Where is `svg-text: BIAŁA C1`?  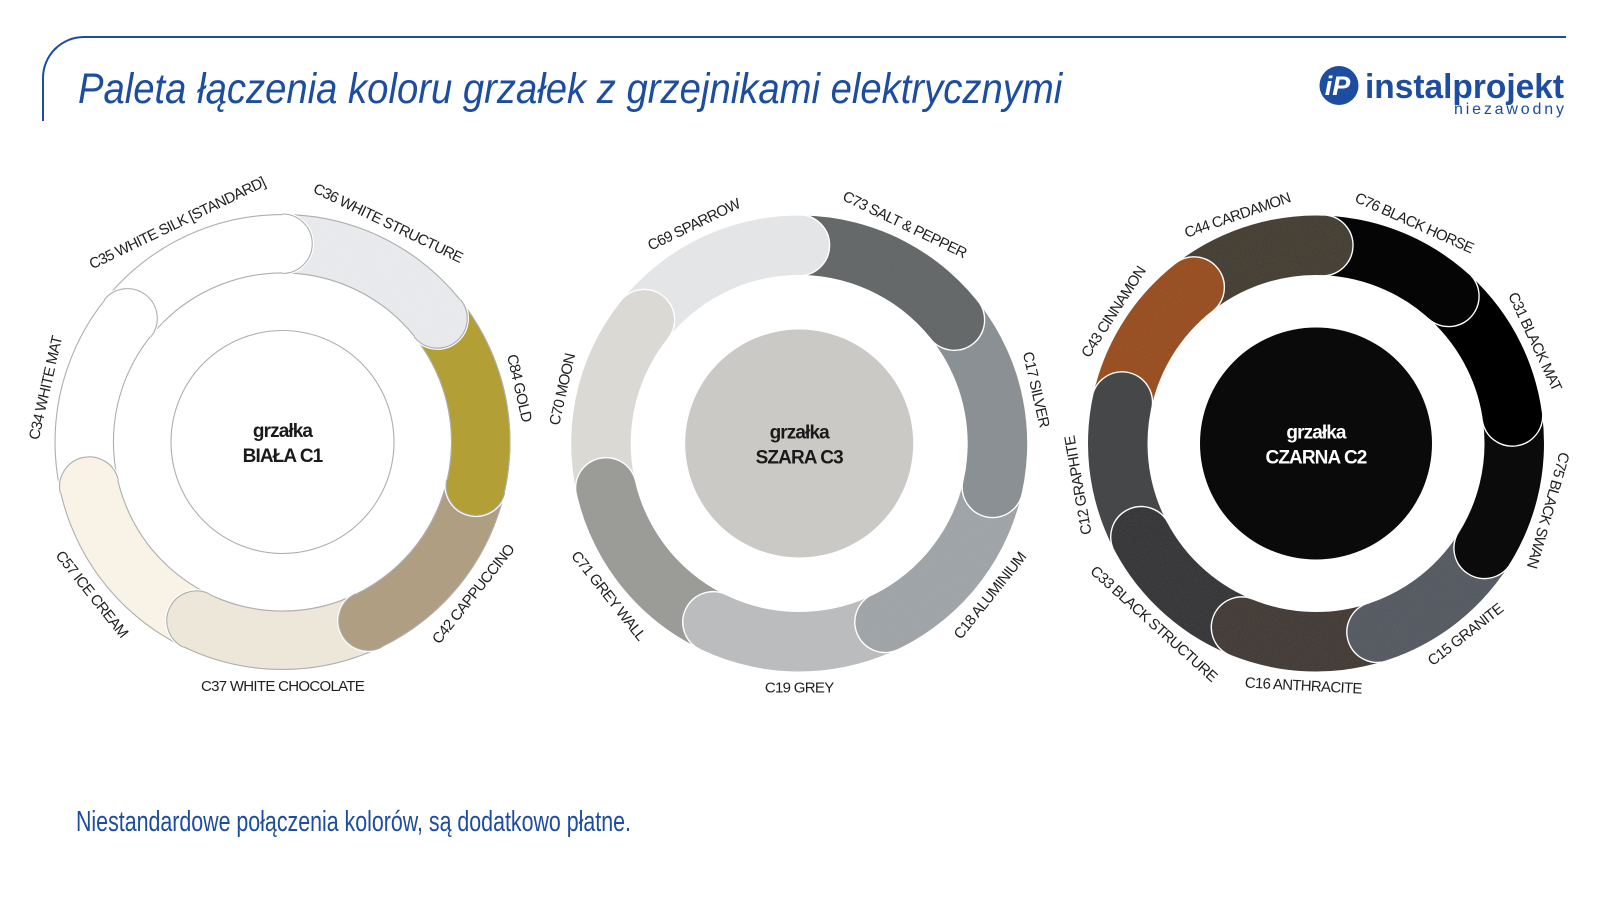 svg-text: BIAŁA C1 is located at coordinates (283, 456).